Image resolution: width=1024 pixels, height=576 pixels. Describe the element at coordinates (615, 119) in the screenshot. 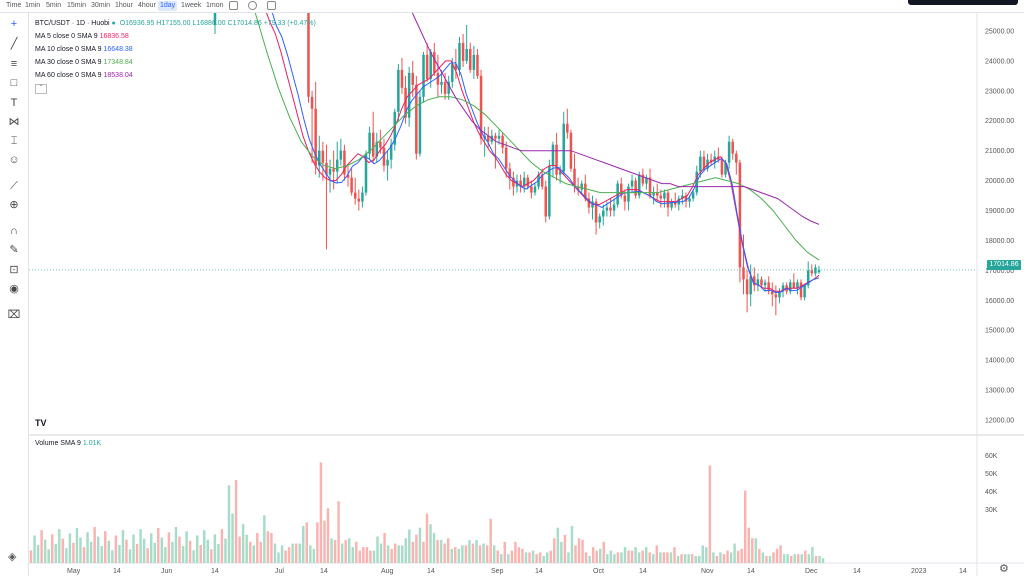

I see `ma60-line` at that location.